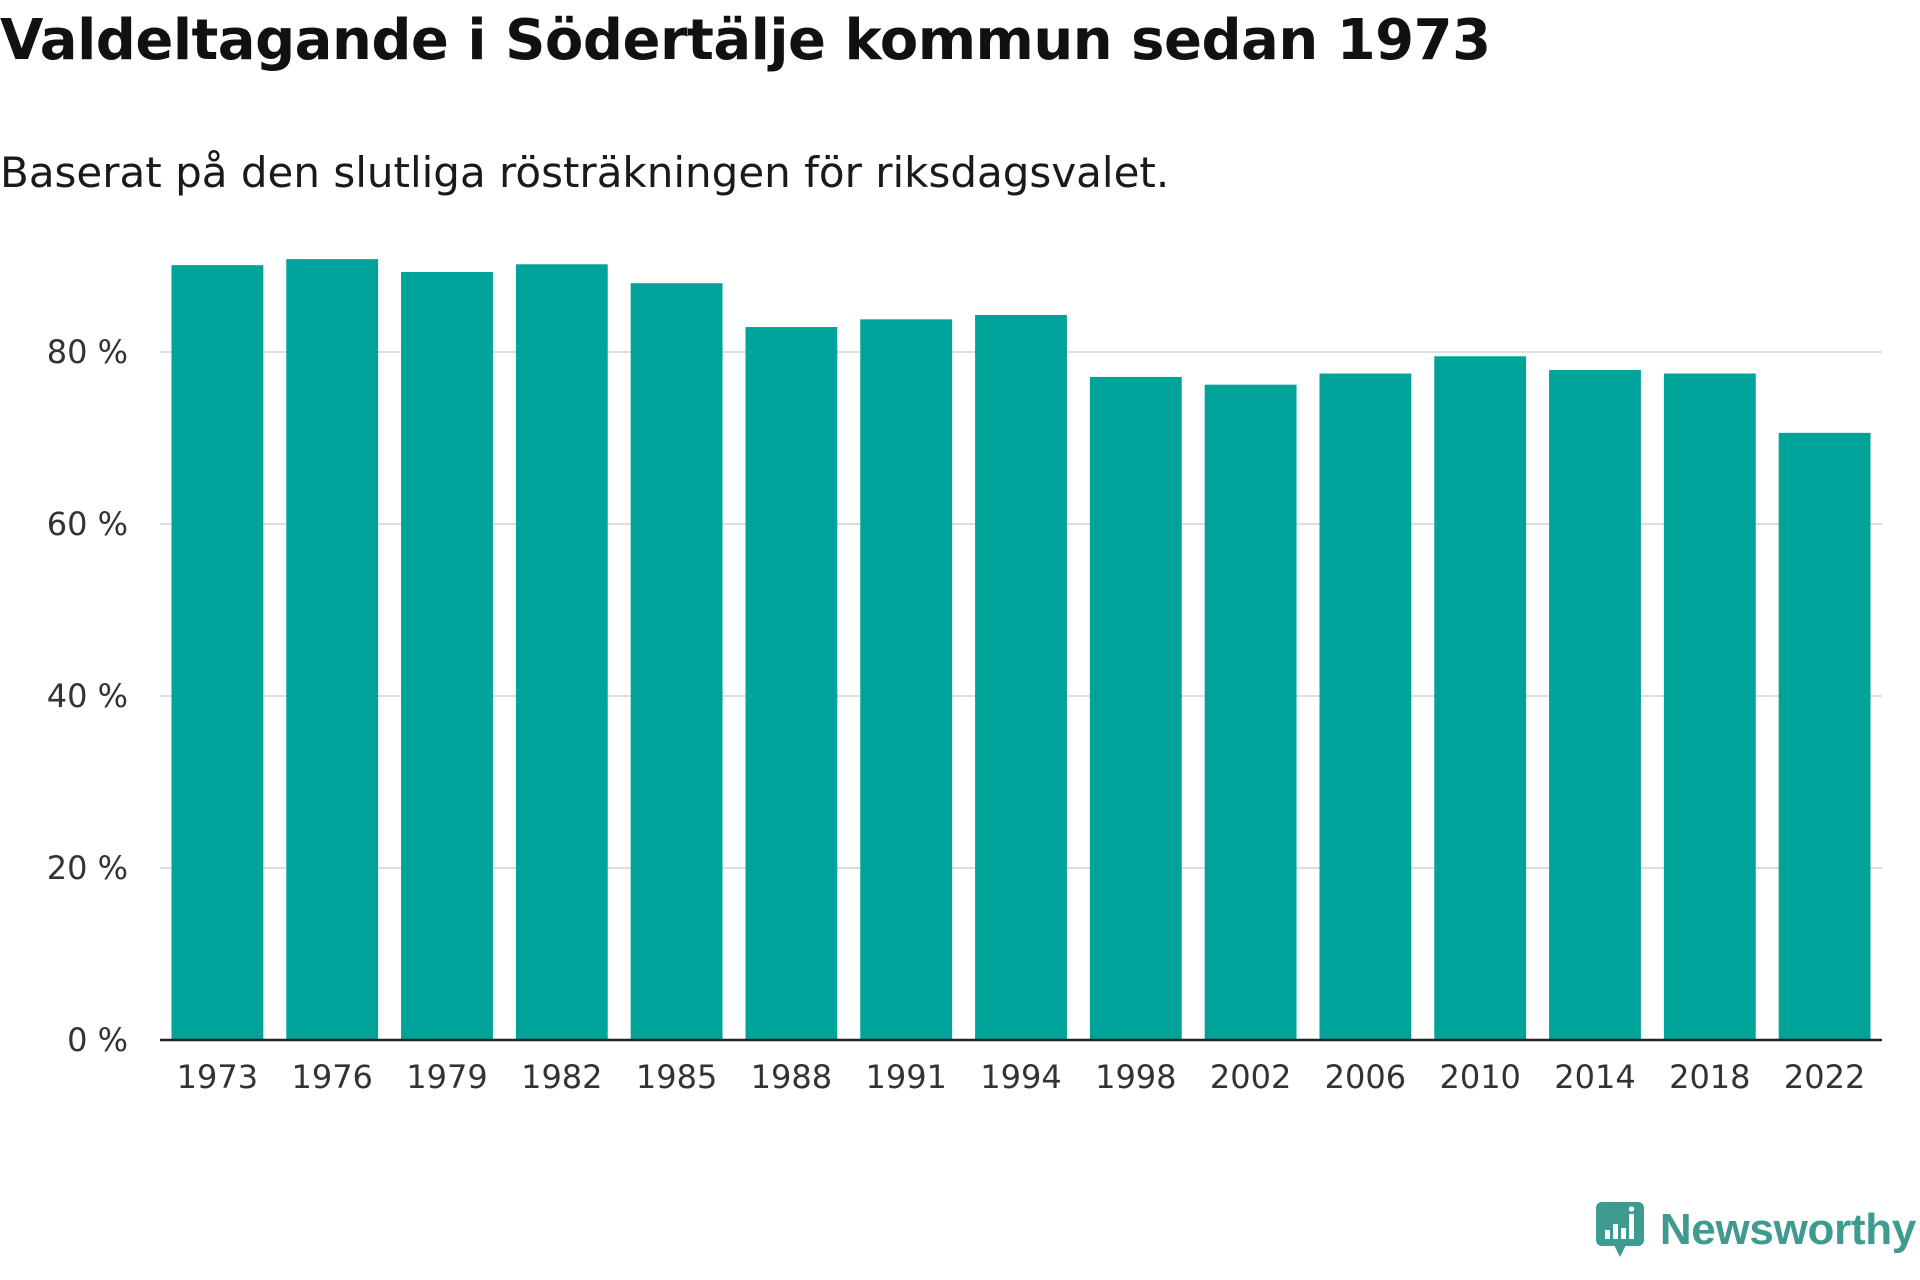 This screenshot has width=1920, height=1280. What do you see at coordinates (217, 1077) in the screenshot?
I see `x-tick-label: 1973` at bounding box center [217, 1077].